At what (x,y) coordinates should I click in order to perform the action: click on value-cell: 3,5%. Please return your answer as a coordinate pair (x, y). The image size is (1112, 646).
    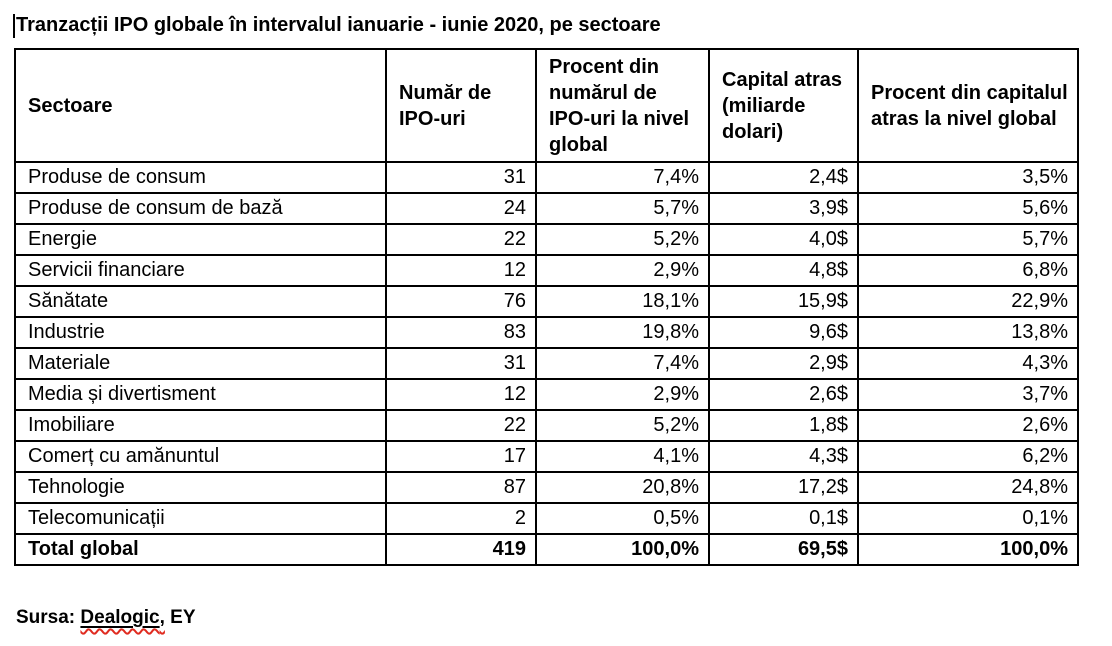
    Looking at the image, I should click on (968, 177).